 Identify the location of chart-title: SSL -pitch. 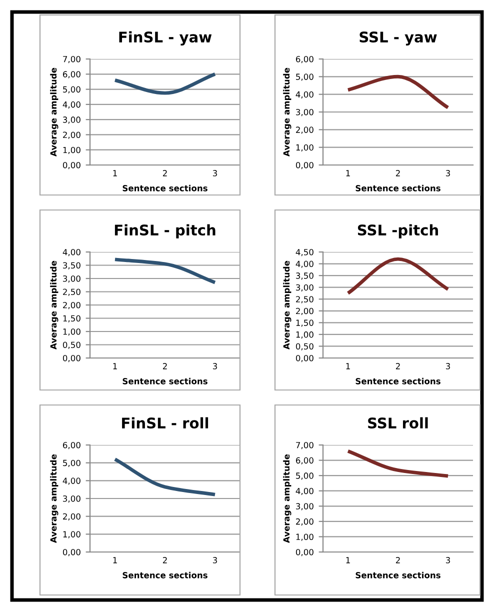
(398, 231).